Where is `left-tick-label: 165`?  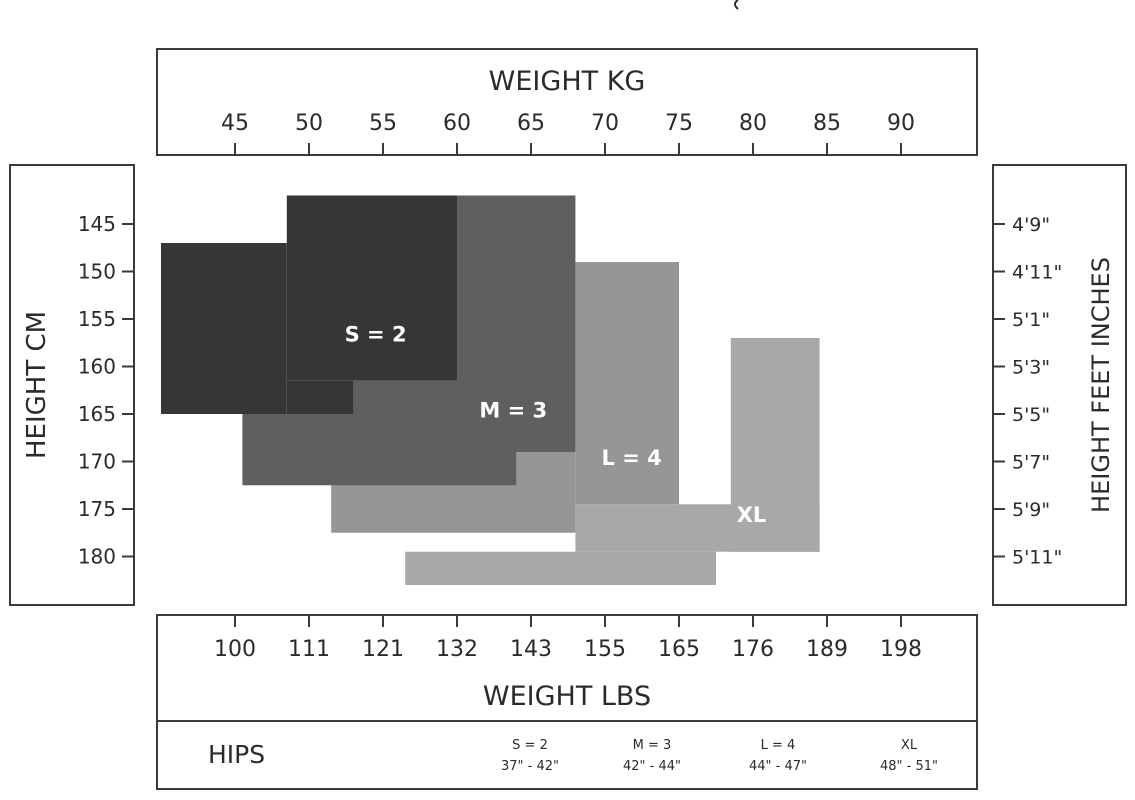 left-tick-label: 165 is located at coordinates (97, 414).